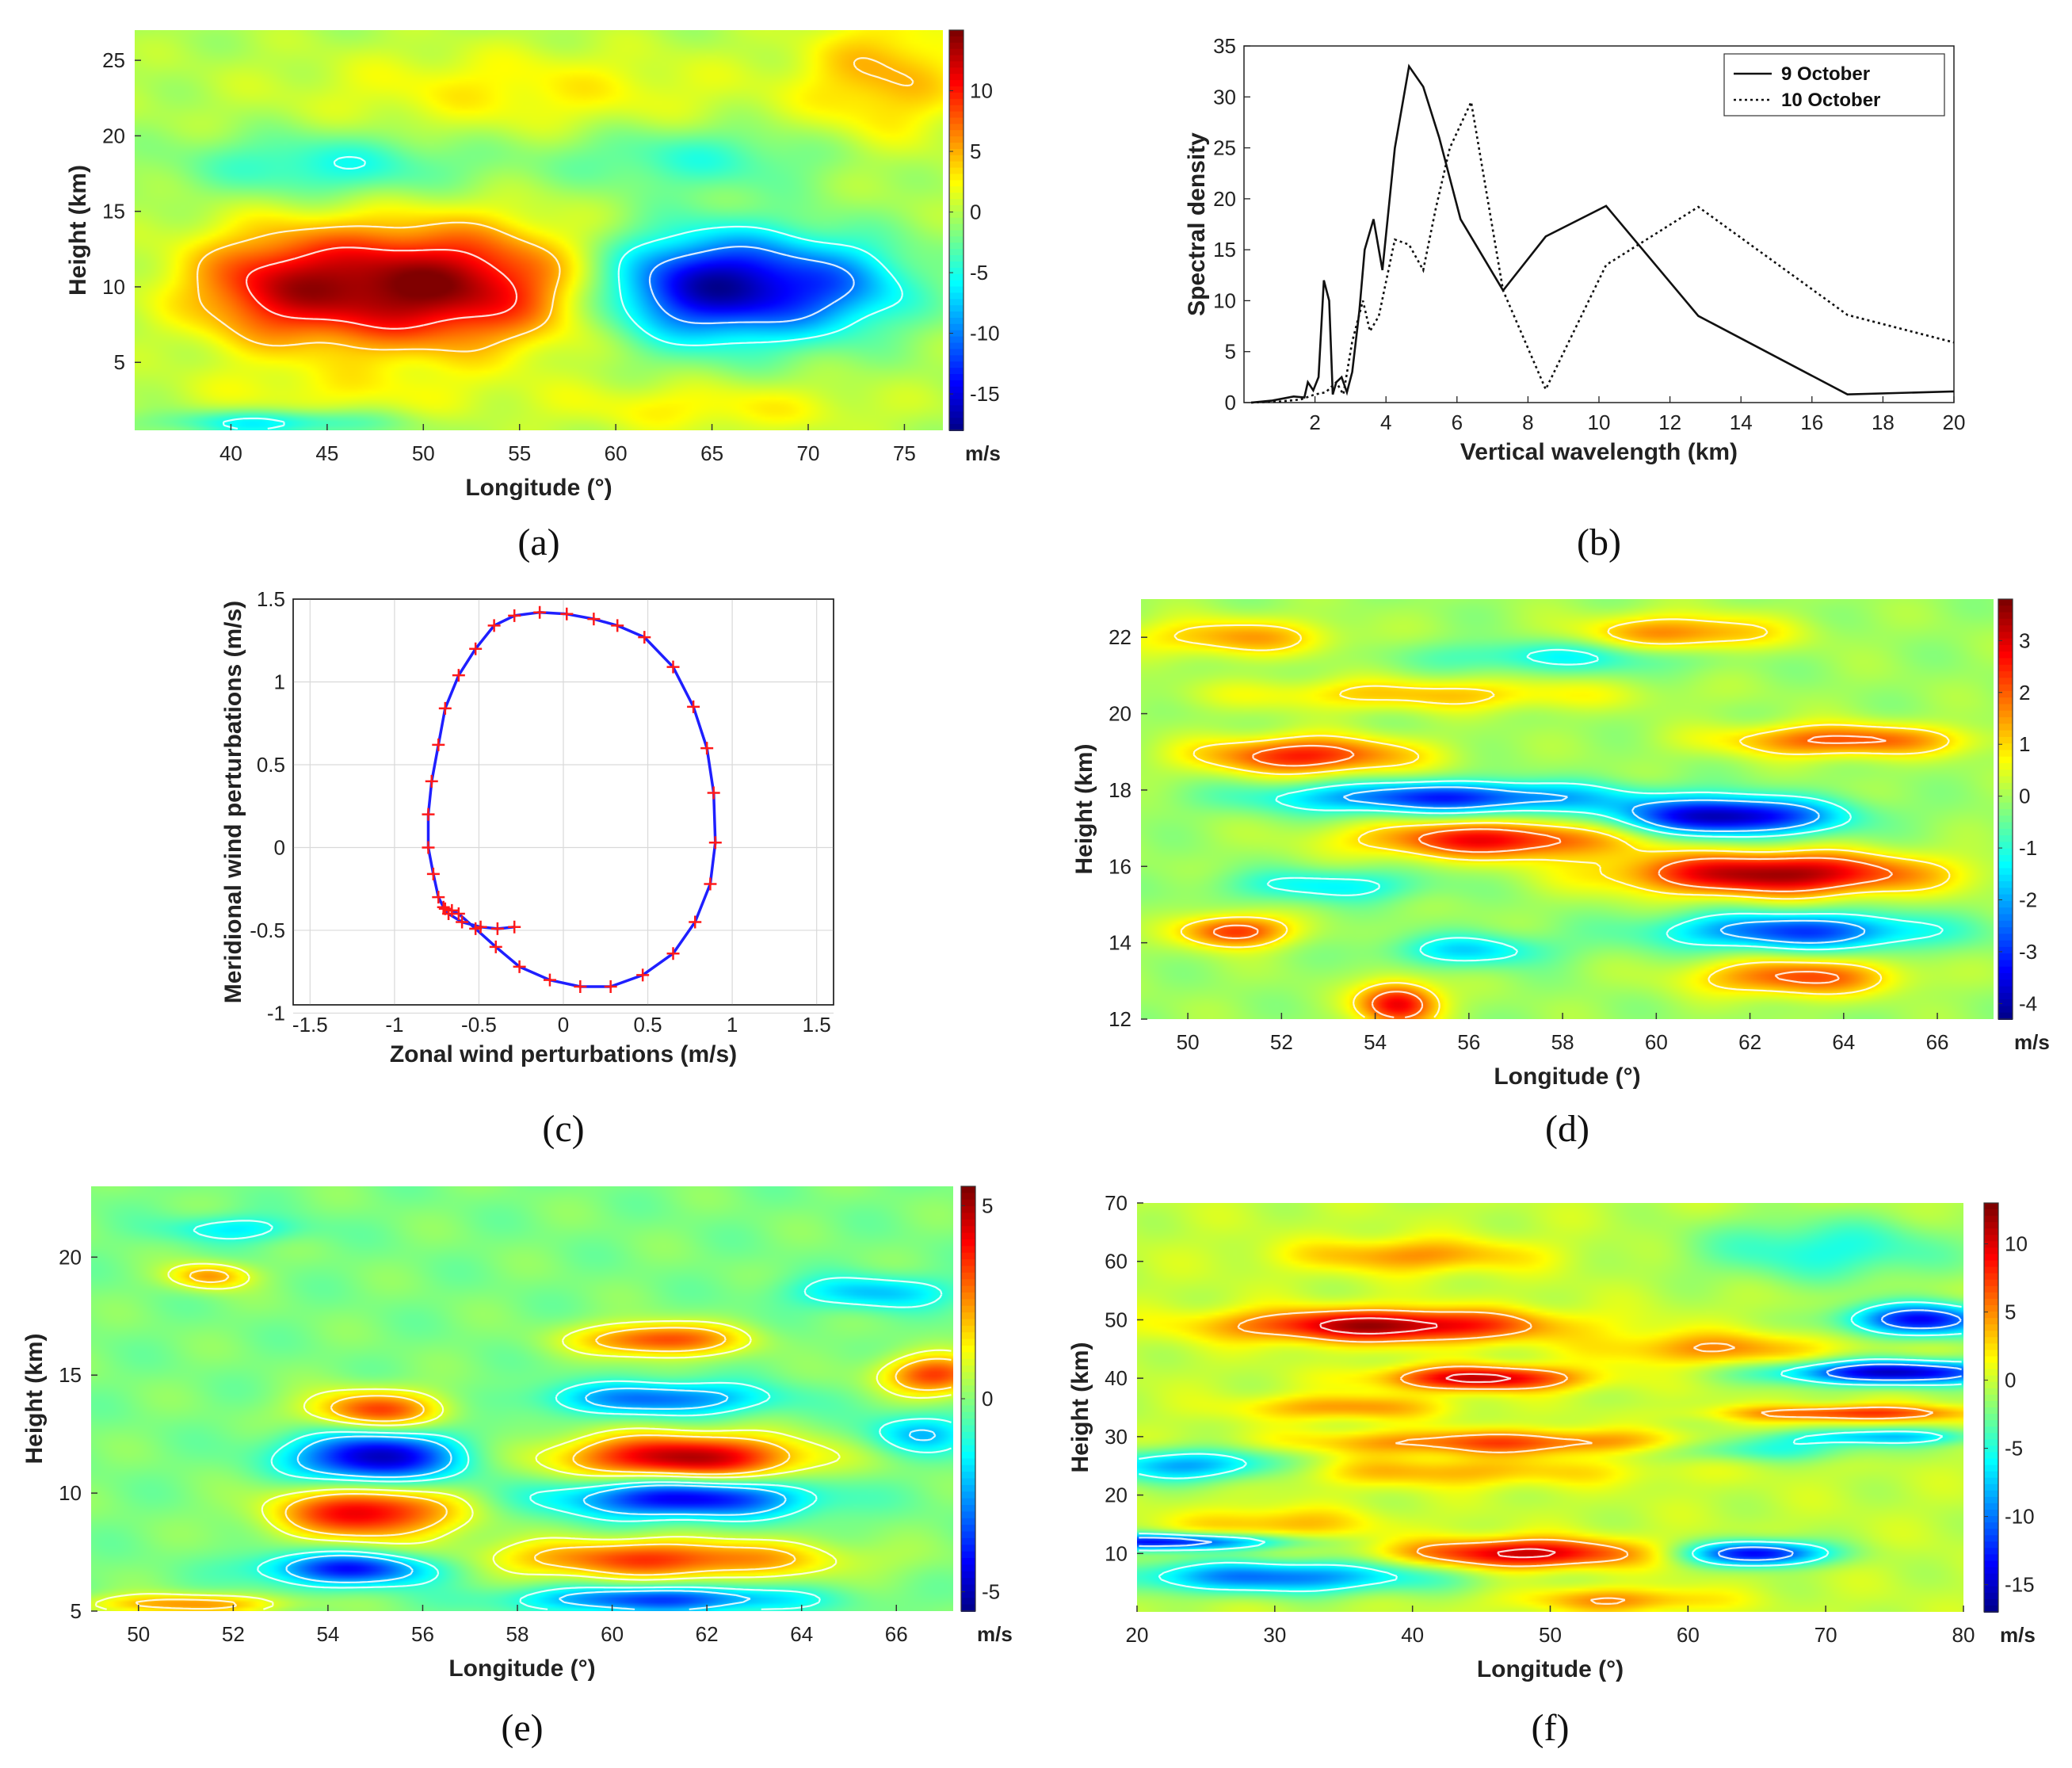 The image size is (2072, 1768). I want to click on panel-label: (e), so click(522, 1728).